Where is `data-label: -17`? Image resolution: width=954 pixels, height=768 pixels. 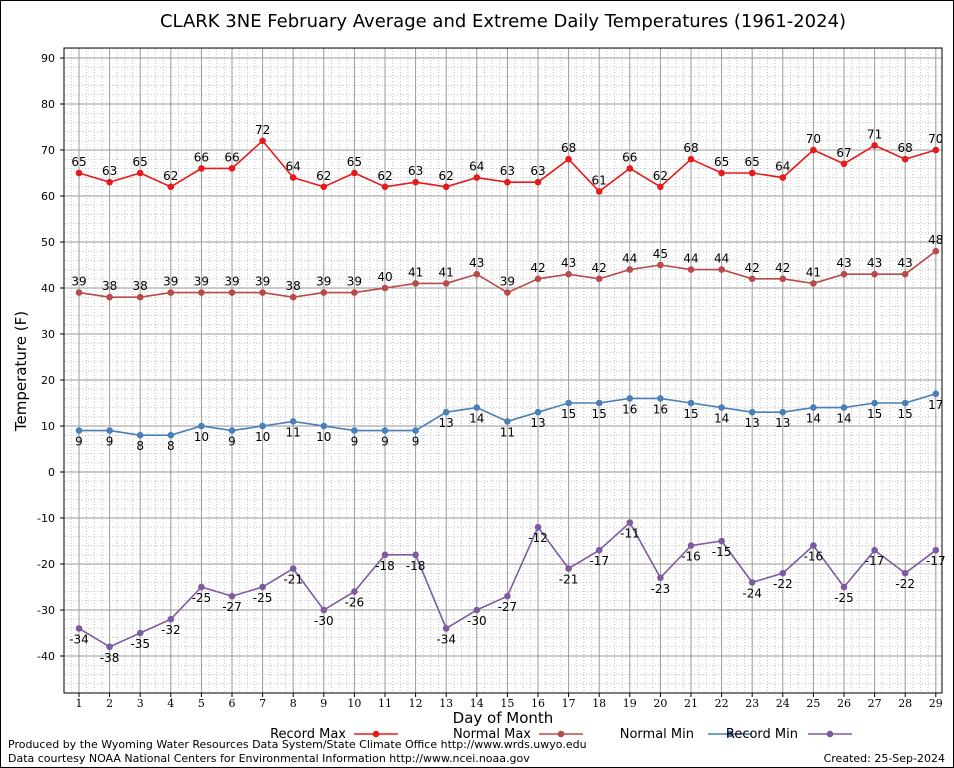
data-label: -17 is located at coordinates (599, 561).